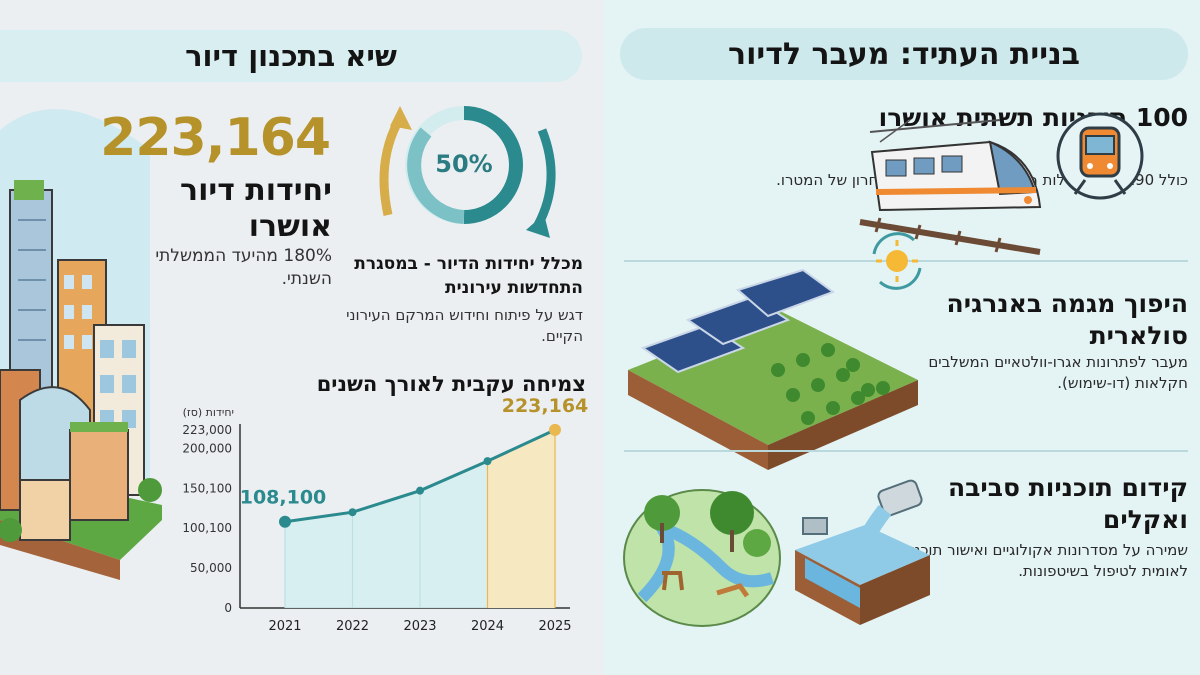 This screenshot has width=1200, height=675. What do you see at coordinates (283, 498) in the screenshot?
I see `data-label: 108,100` at bounding box center [283, 498].